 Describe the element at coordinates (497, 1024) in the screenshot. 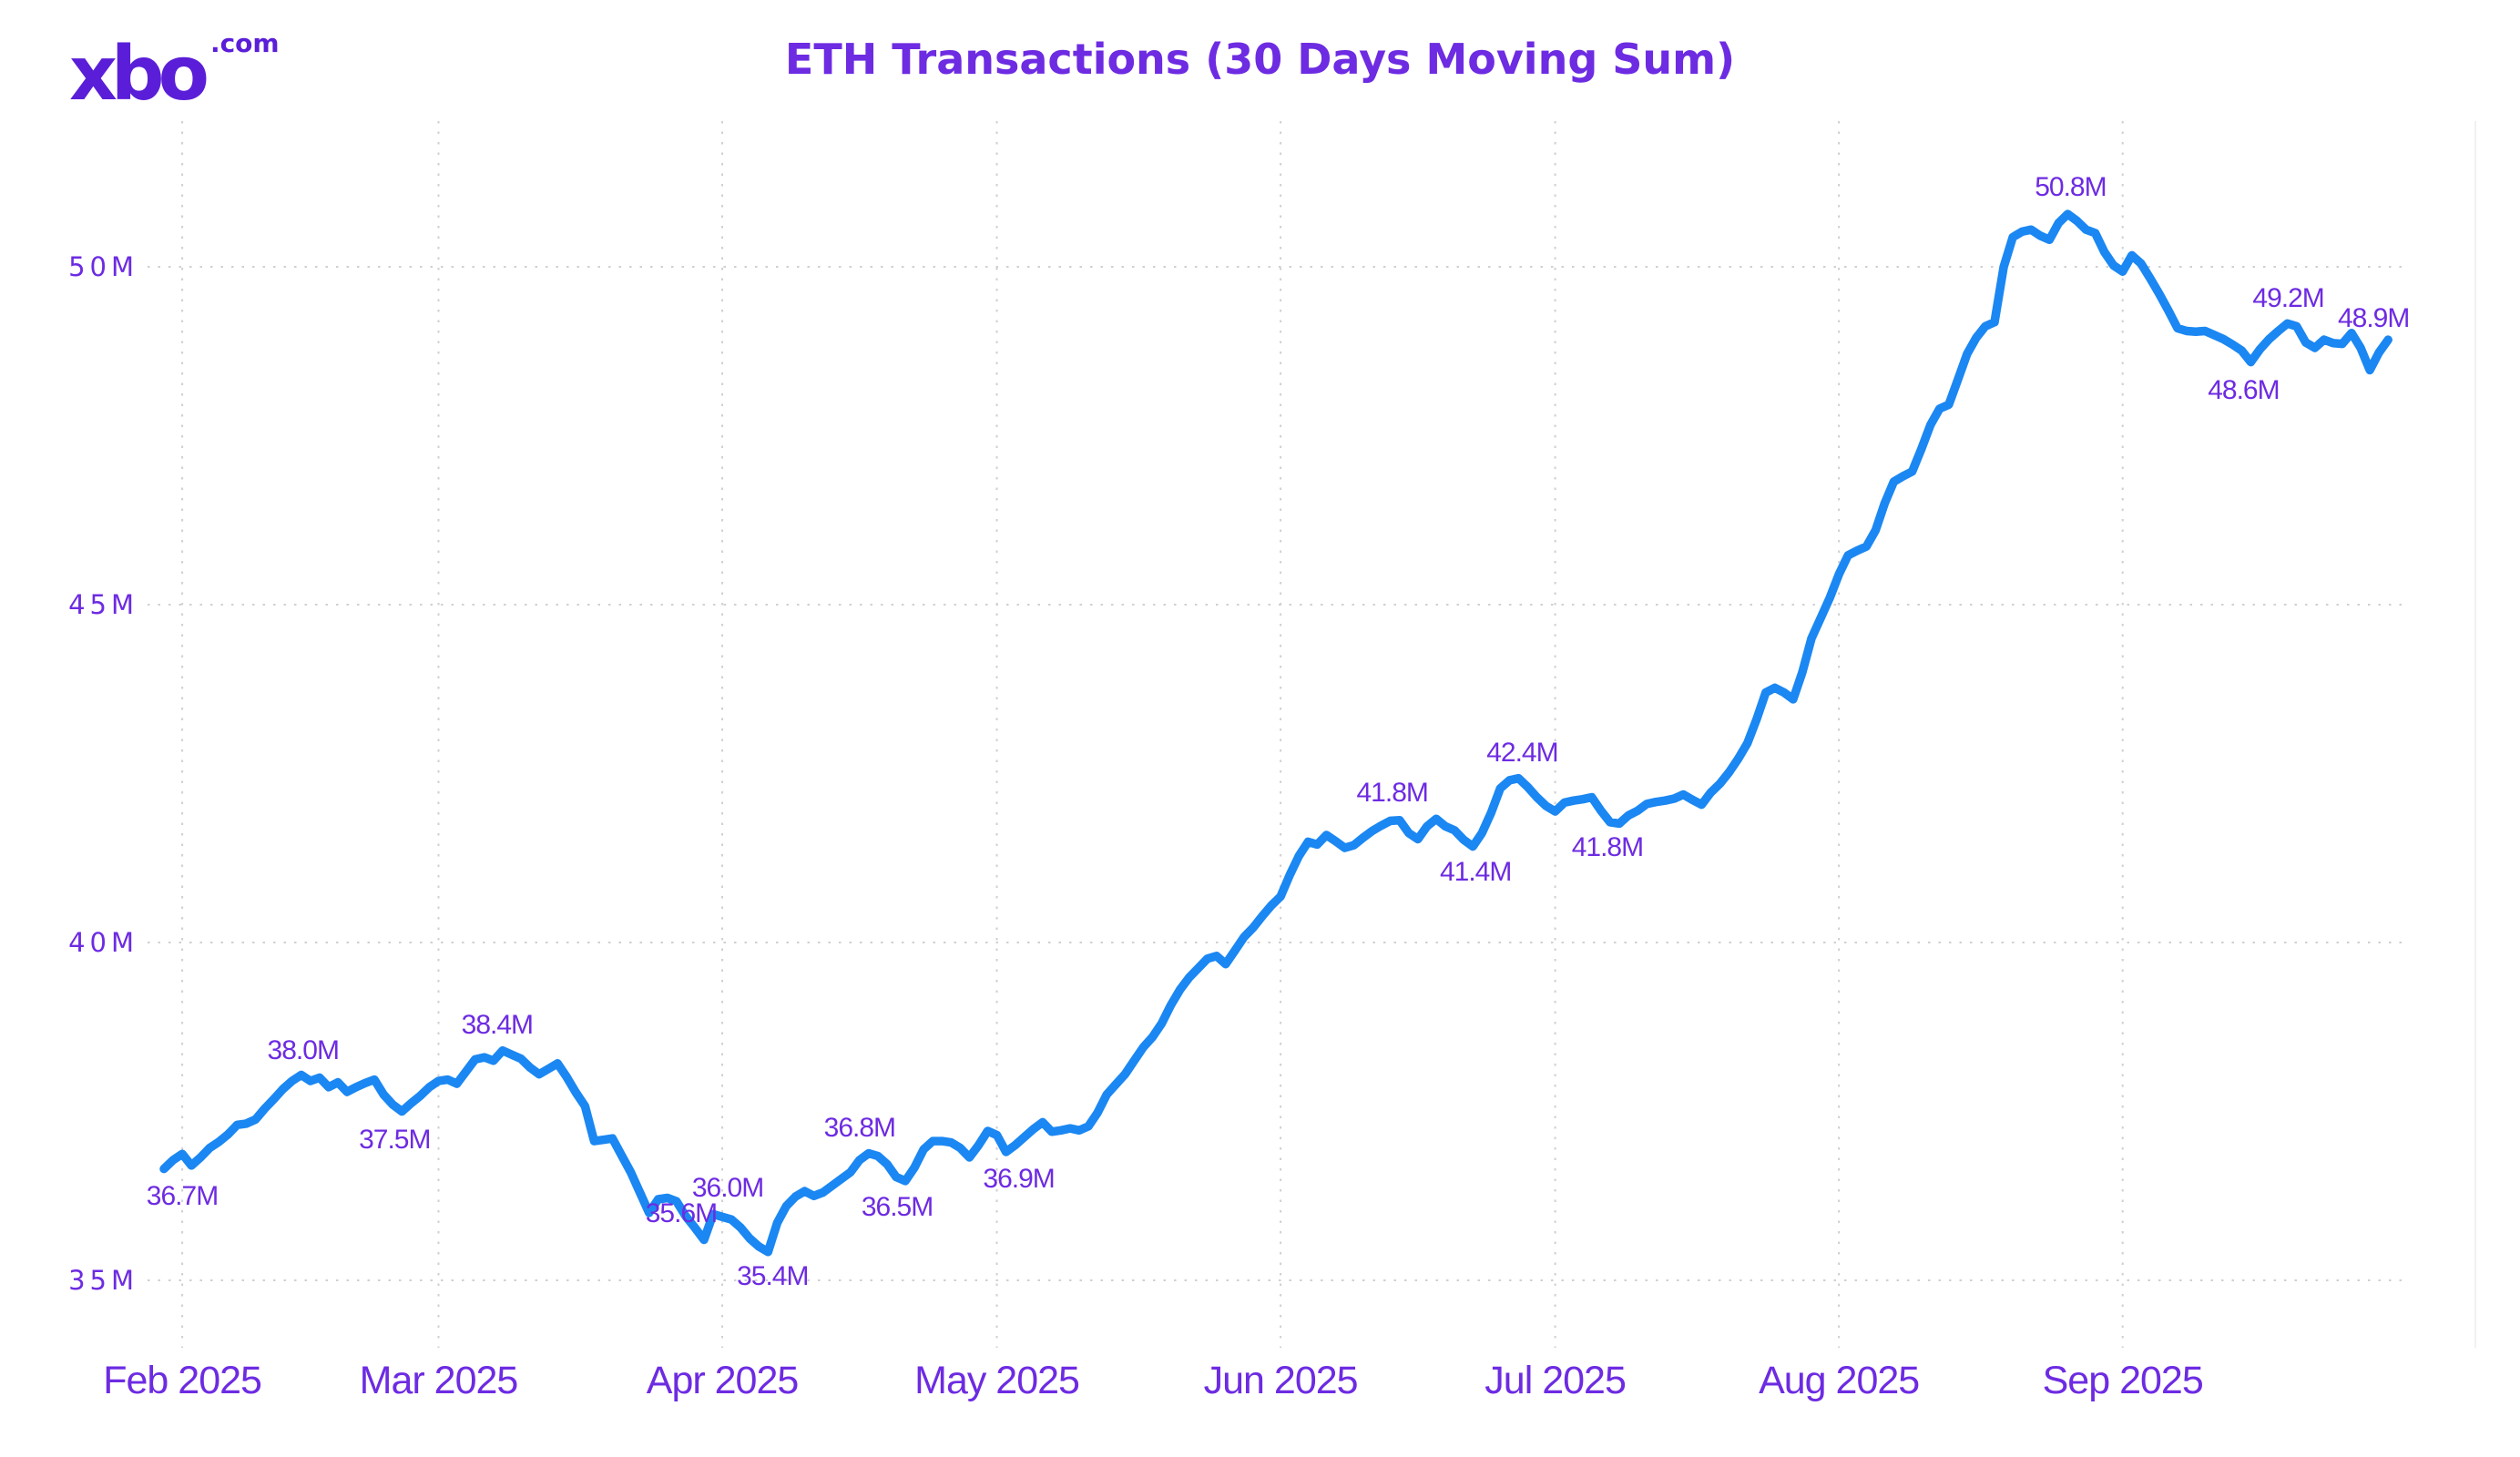

I see `annotation-label: 38.4M` at that location.